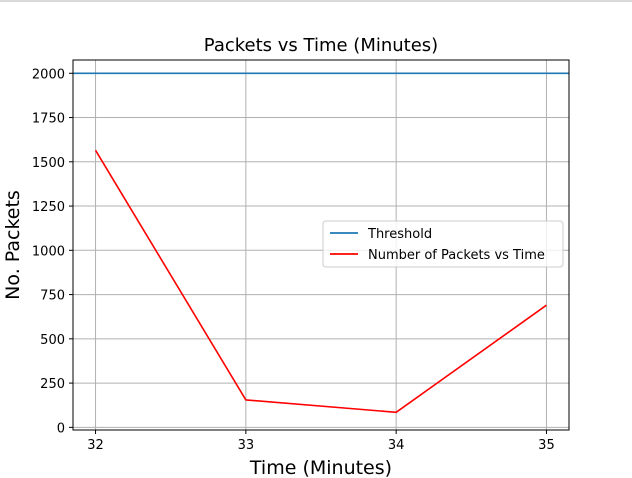  I want to click on y-tick-label: 750, so click(52, 296).